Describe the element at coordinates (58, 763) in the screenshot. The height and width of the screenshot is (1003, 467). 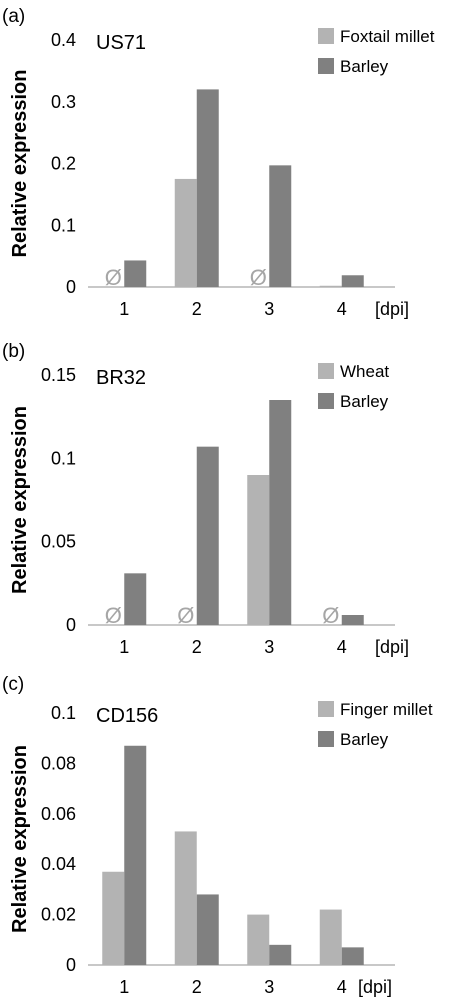
I see `y-tick-label: 0.08` at that location.